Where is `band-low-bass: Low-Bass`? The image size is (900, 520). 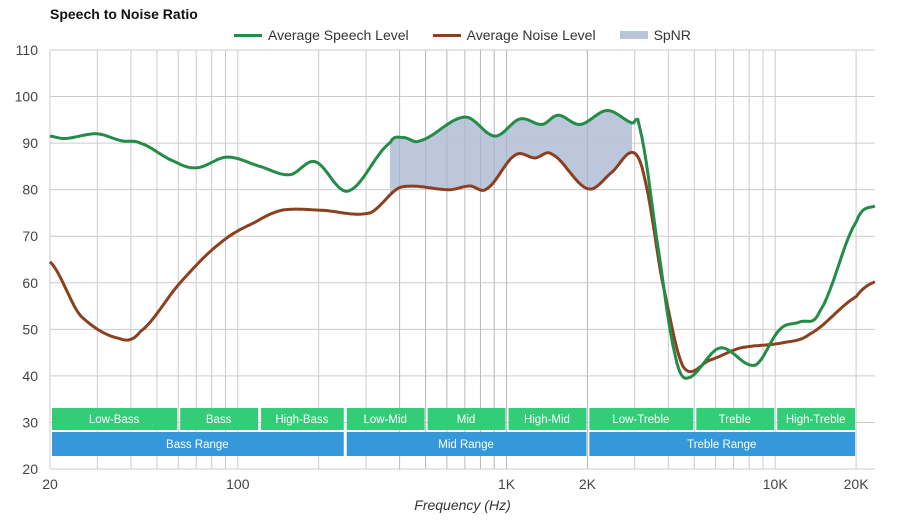 band-low-bass: Low-Bass is located at coordinates (115, 419).